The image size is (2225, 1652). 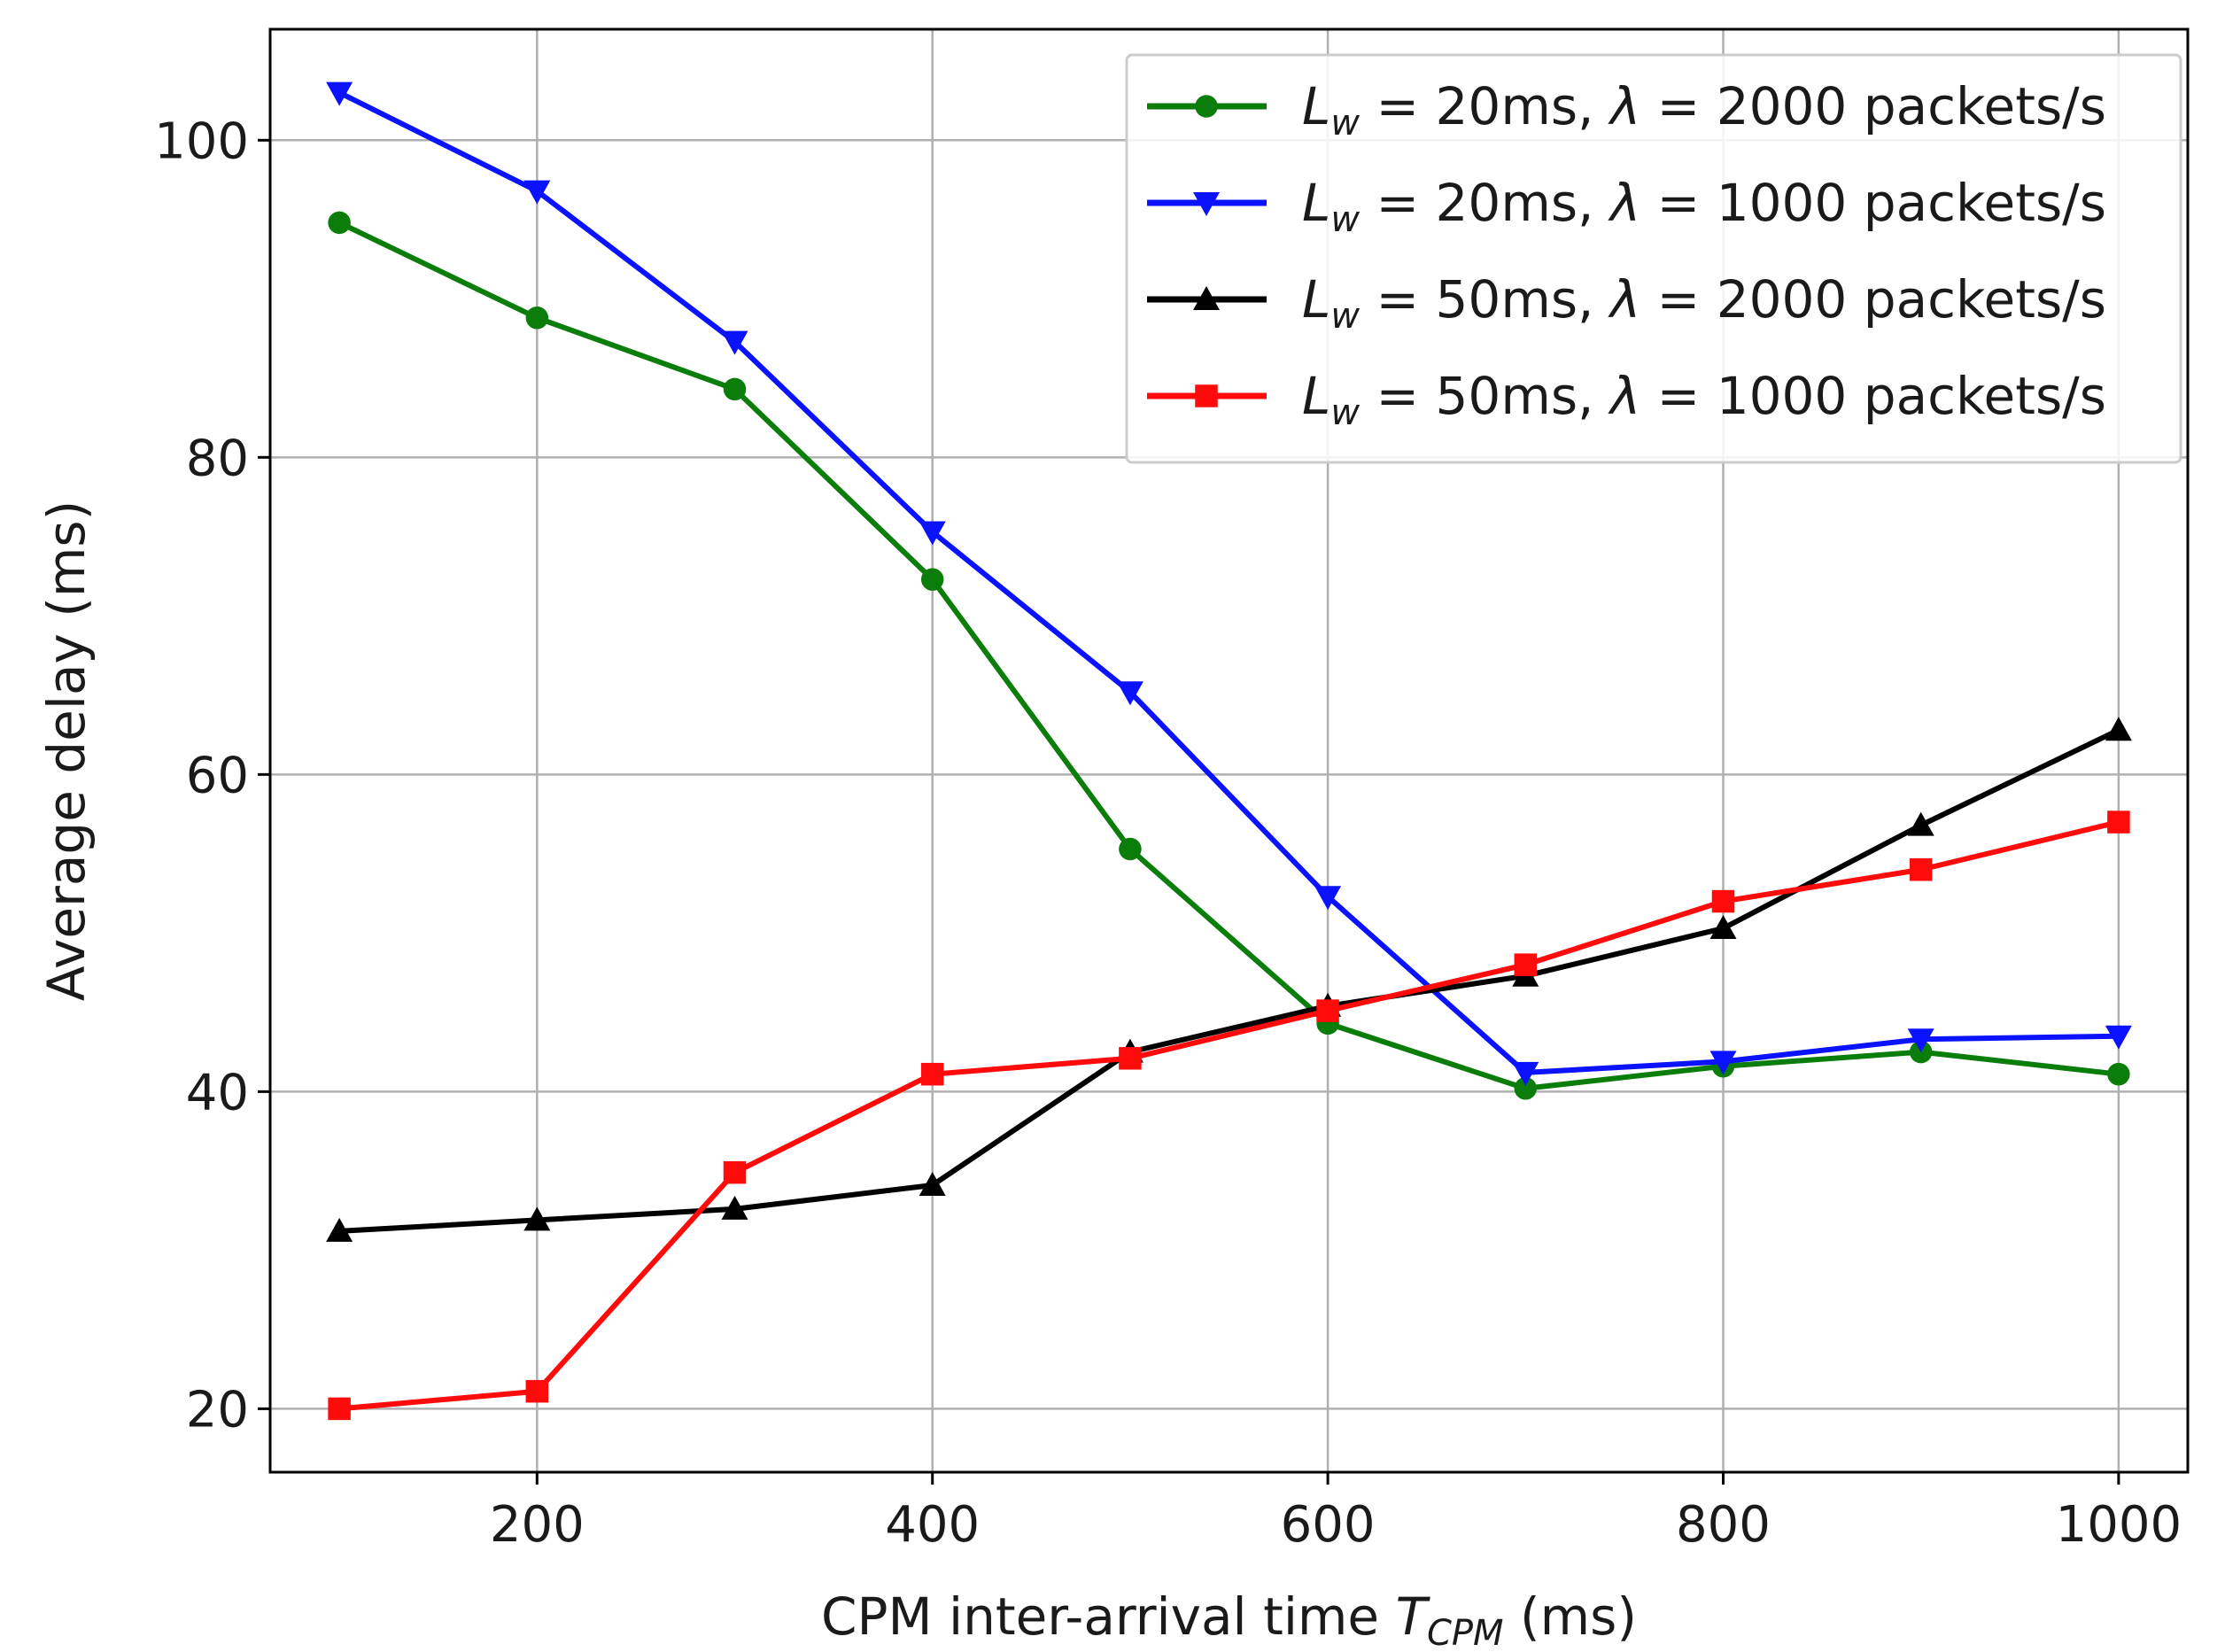 What do you see at coordinates (217, 458) in the screenshot?
I see `y-tick-label: 80` at bounding box center [217, 458].